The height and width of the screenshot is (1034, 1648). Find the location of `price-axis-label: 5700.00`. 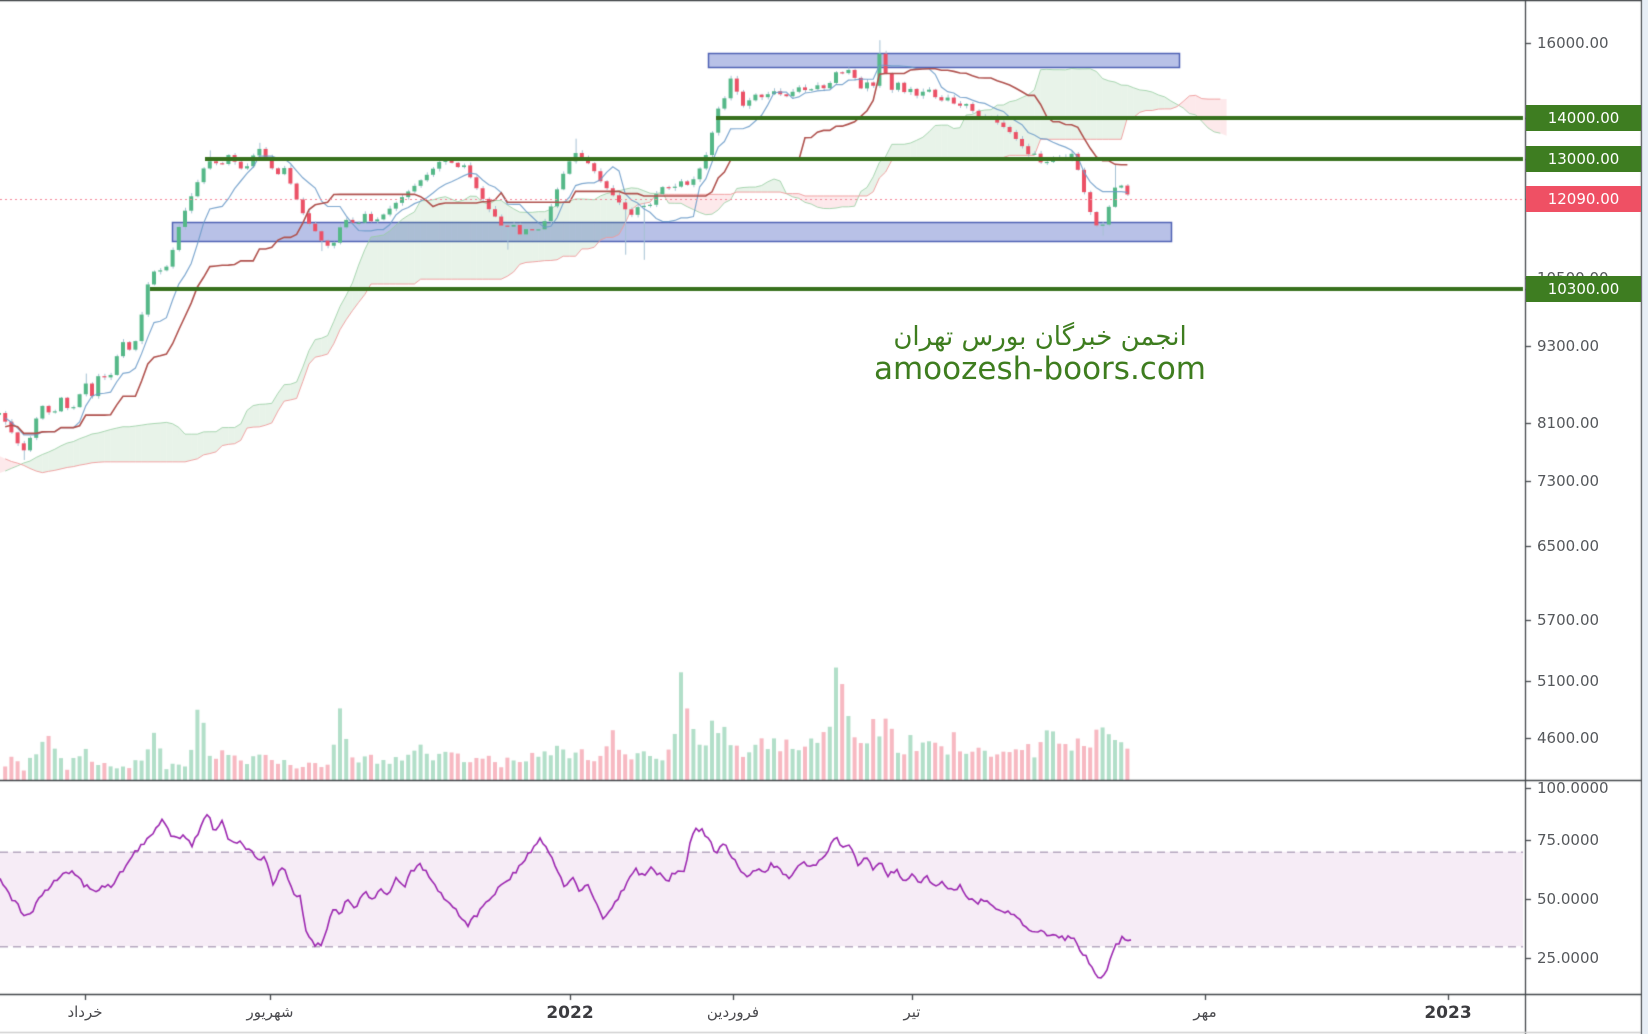

price-axis-label: 5700.00 is located at coordinates (1568, 620).